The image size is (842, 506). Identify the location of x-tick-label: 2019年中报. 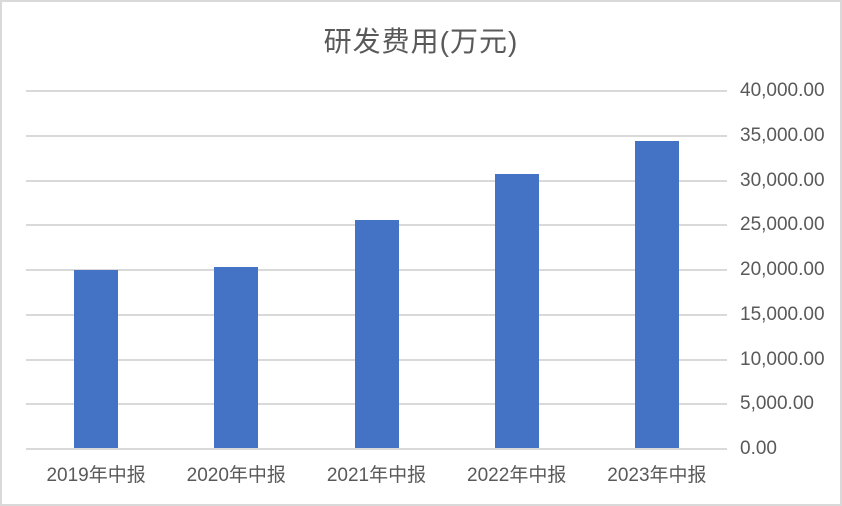
(96, 475).